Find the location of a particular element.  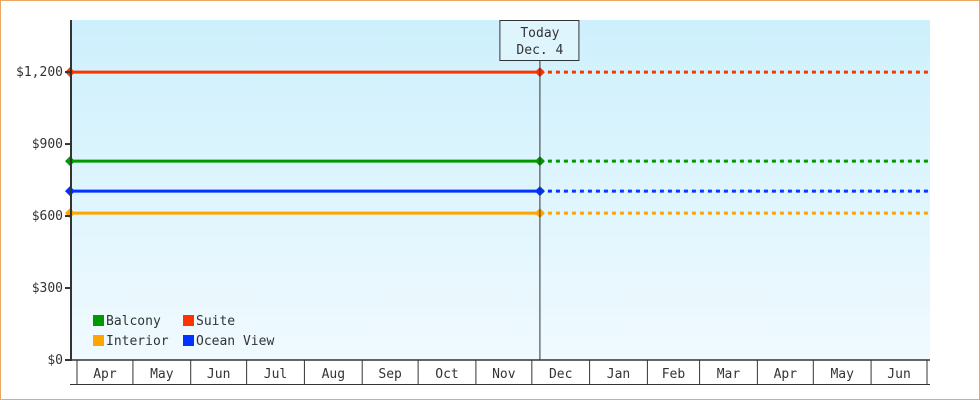

y-tick-label: $0 is located at coordinates (55, 360).